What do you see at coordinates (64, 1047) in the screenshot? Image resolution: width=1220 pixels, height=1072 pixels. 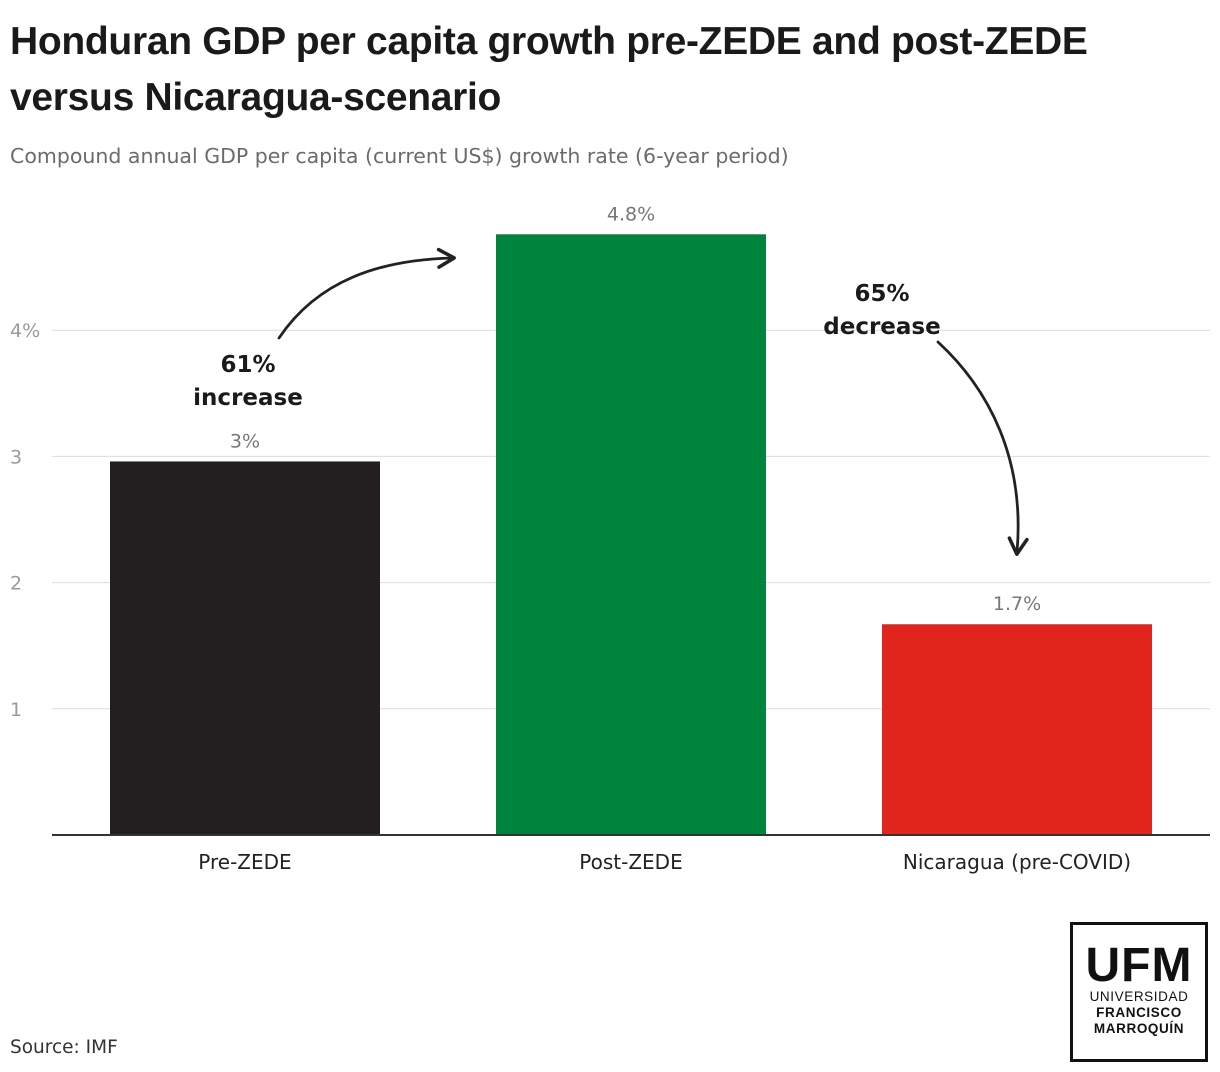 I see `source-note: Source: IMF` at bounding box center [64, 1047].